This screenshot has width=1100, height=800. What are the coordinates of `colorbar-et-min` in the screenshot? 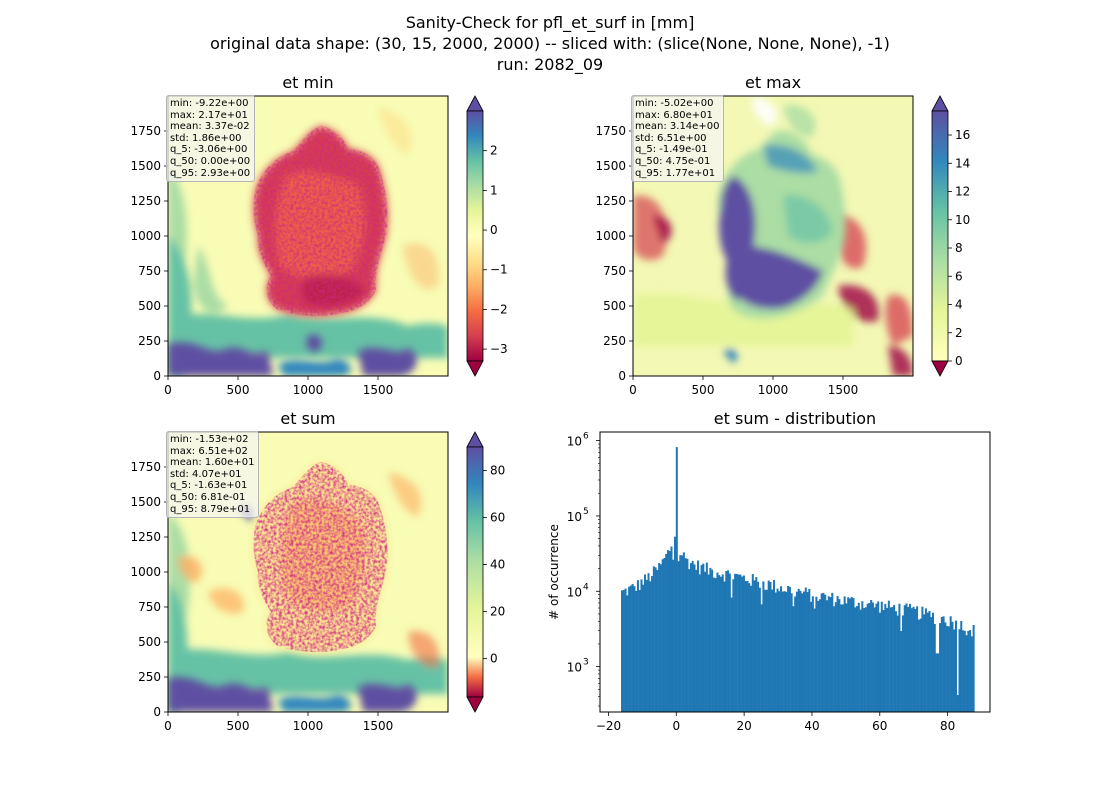 It's located at (475, 236).